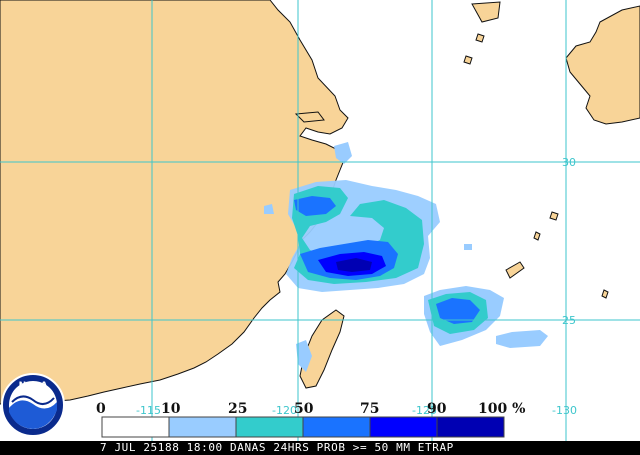  I want to click on taiwan, so click(322, 349).